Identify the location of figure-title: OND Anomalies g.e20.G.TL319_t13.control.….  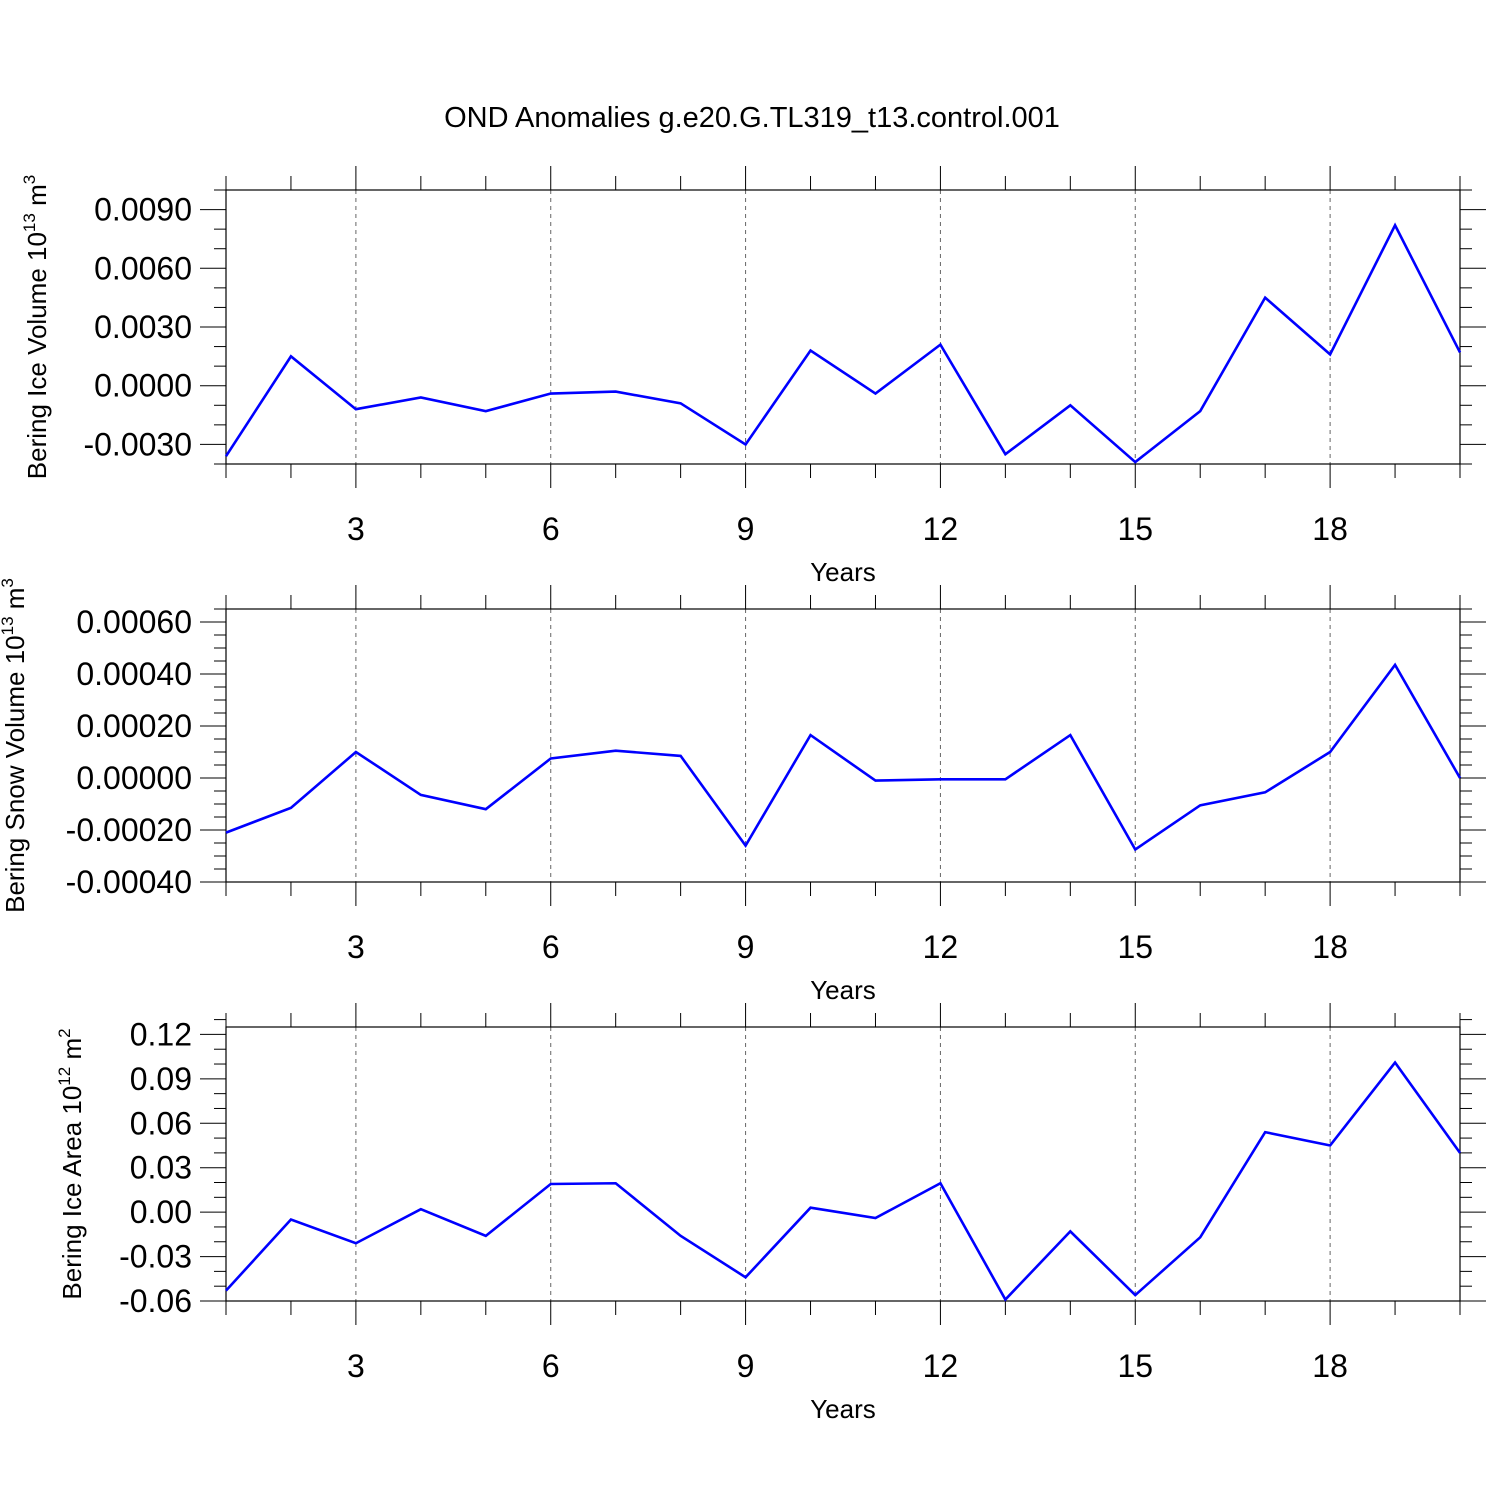
(752, 118).